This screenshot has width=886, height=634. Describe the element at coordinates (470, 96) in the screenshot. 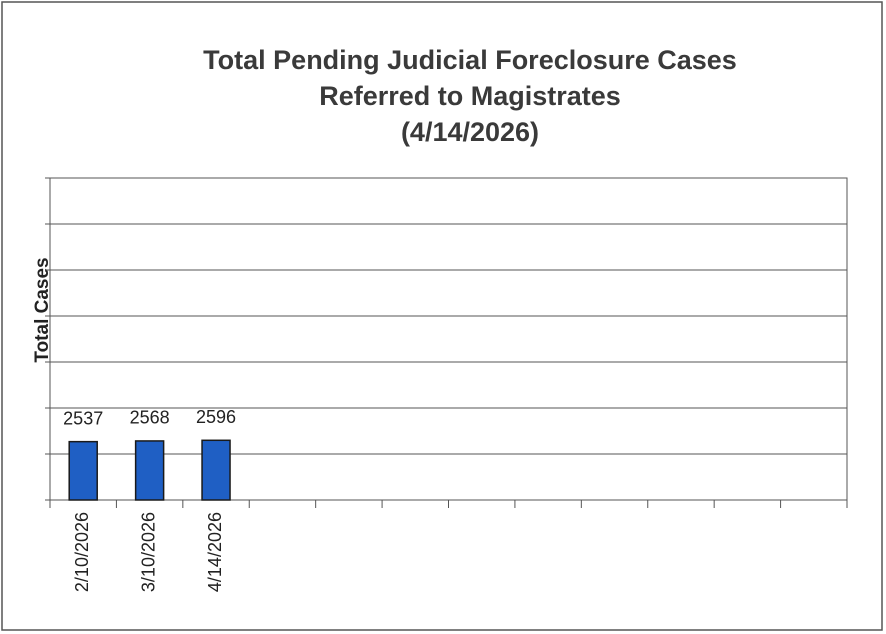

I see `chart-title: Referred to Magistrates` at that location.